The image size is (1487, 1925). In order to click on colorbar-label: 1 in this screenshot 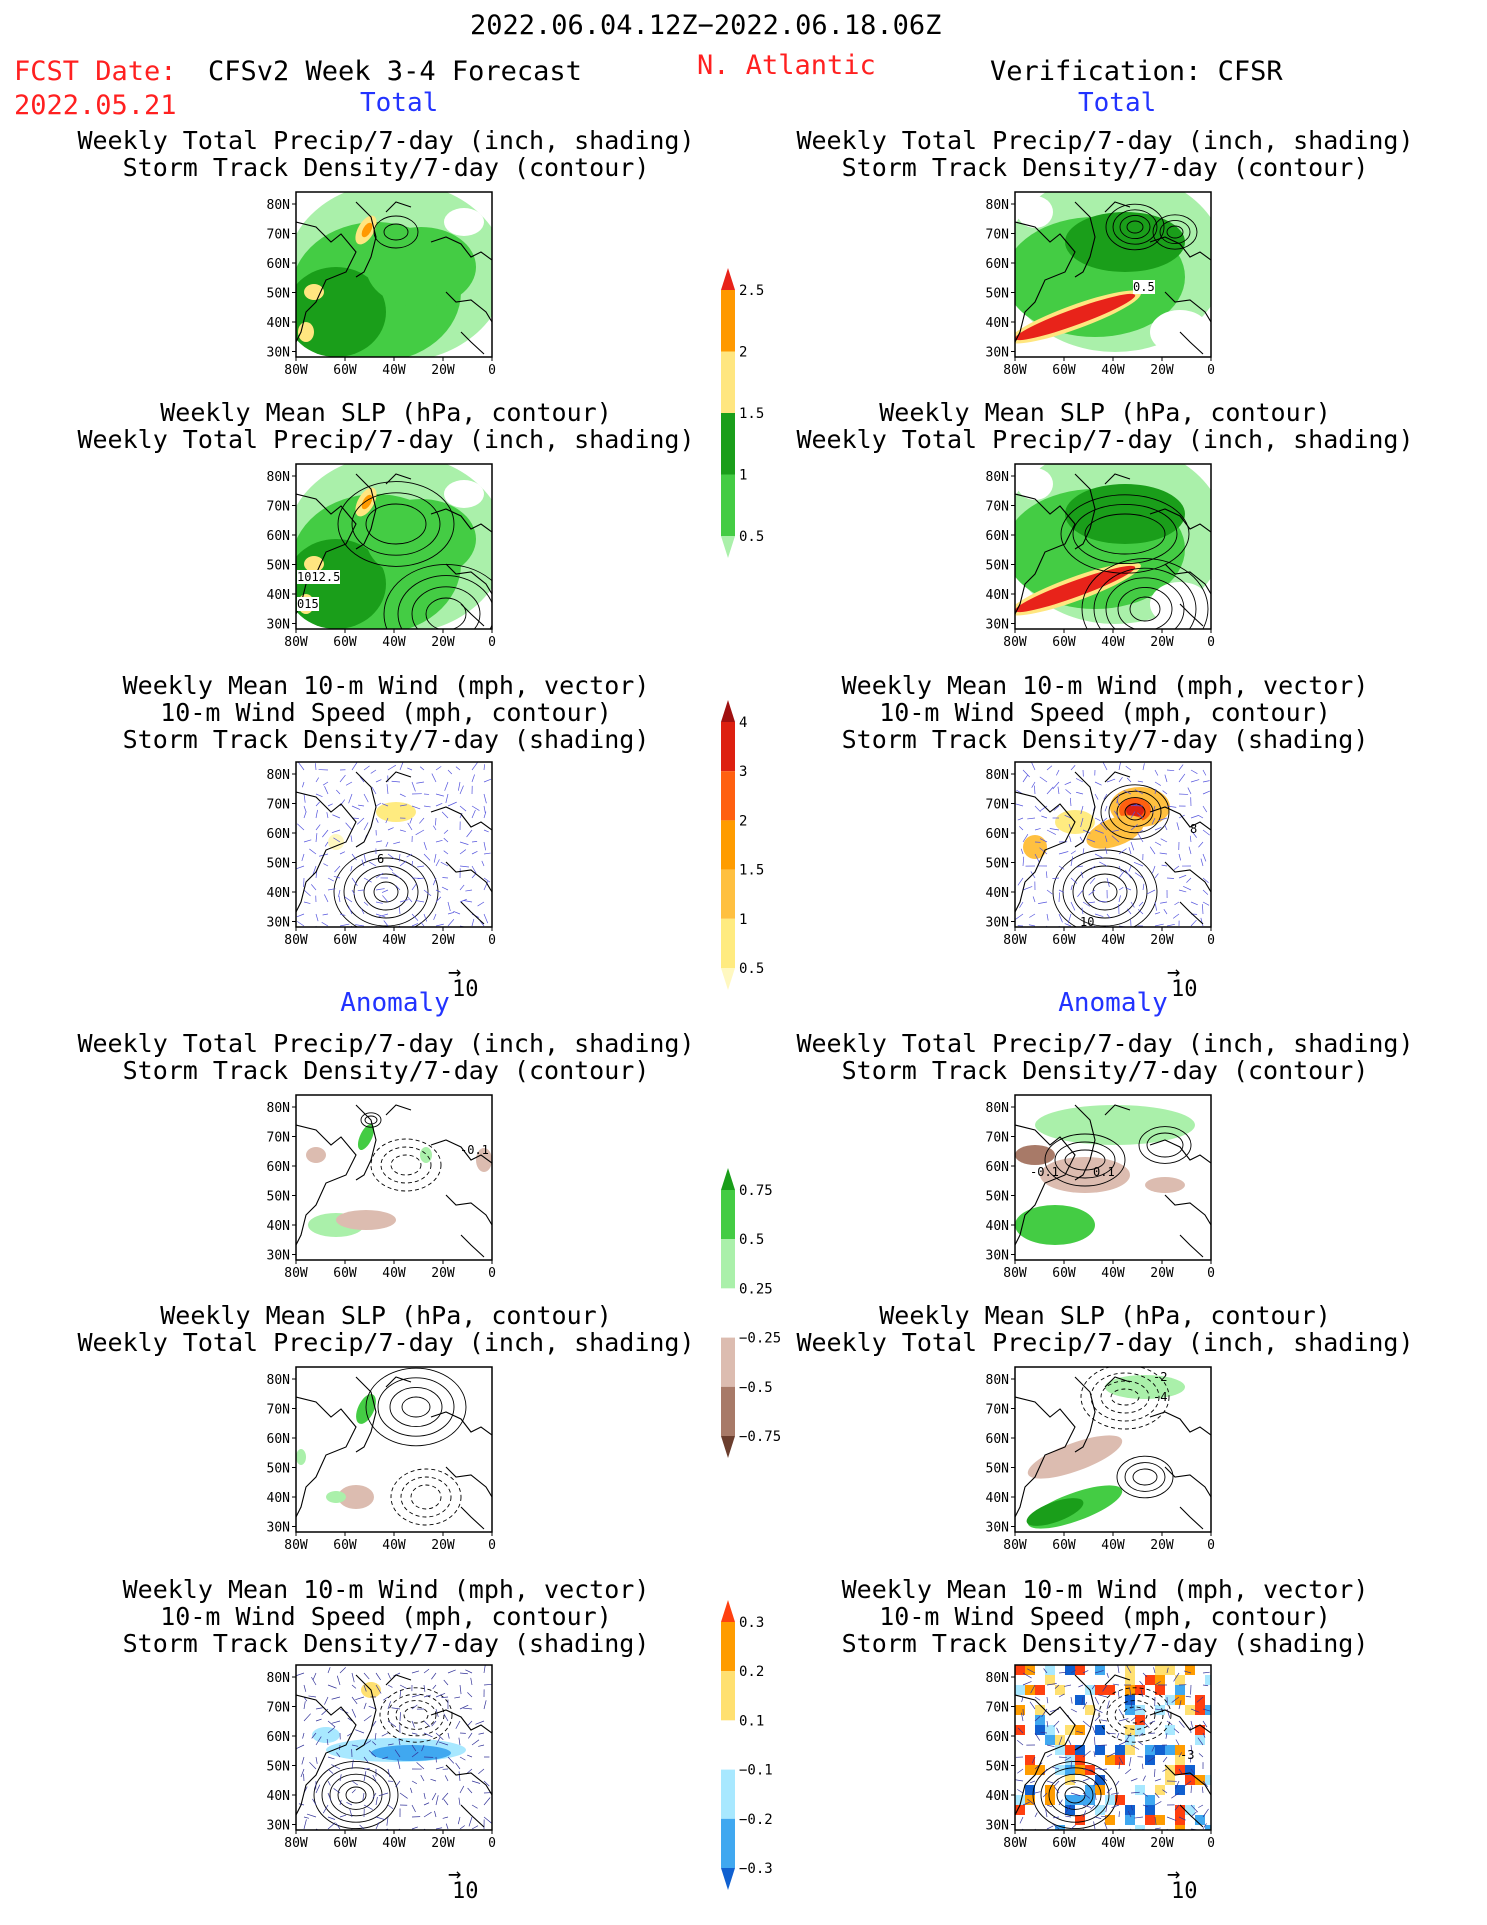, I will do `click(743, 920)`.